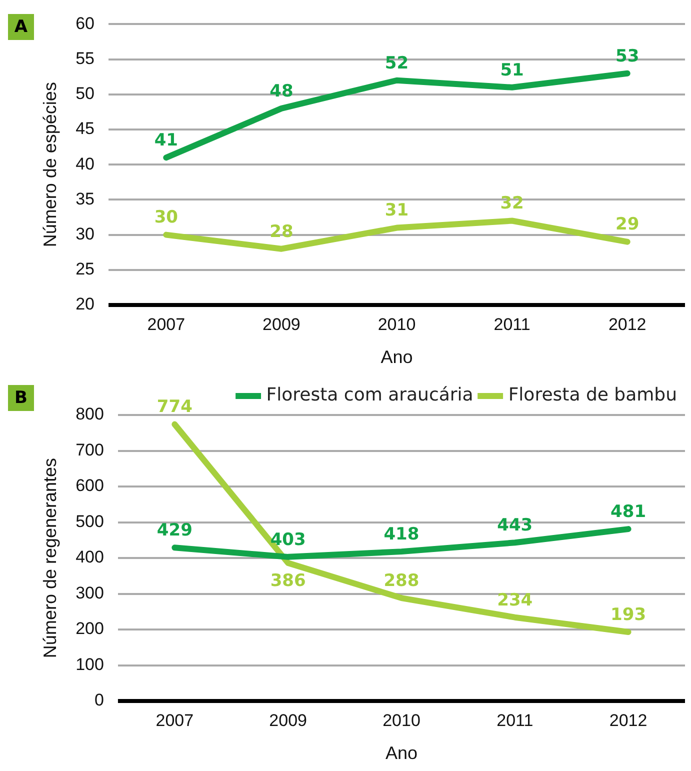 The image size is (691, 771). Describe the element at coordinates (396, 210) in the screenshot. I see `data-label: 31` at that location.